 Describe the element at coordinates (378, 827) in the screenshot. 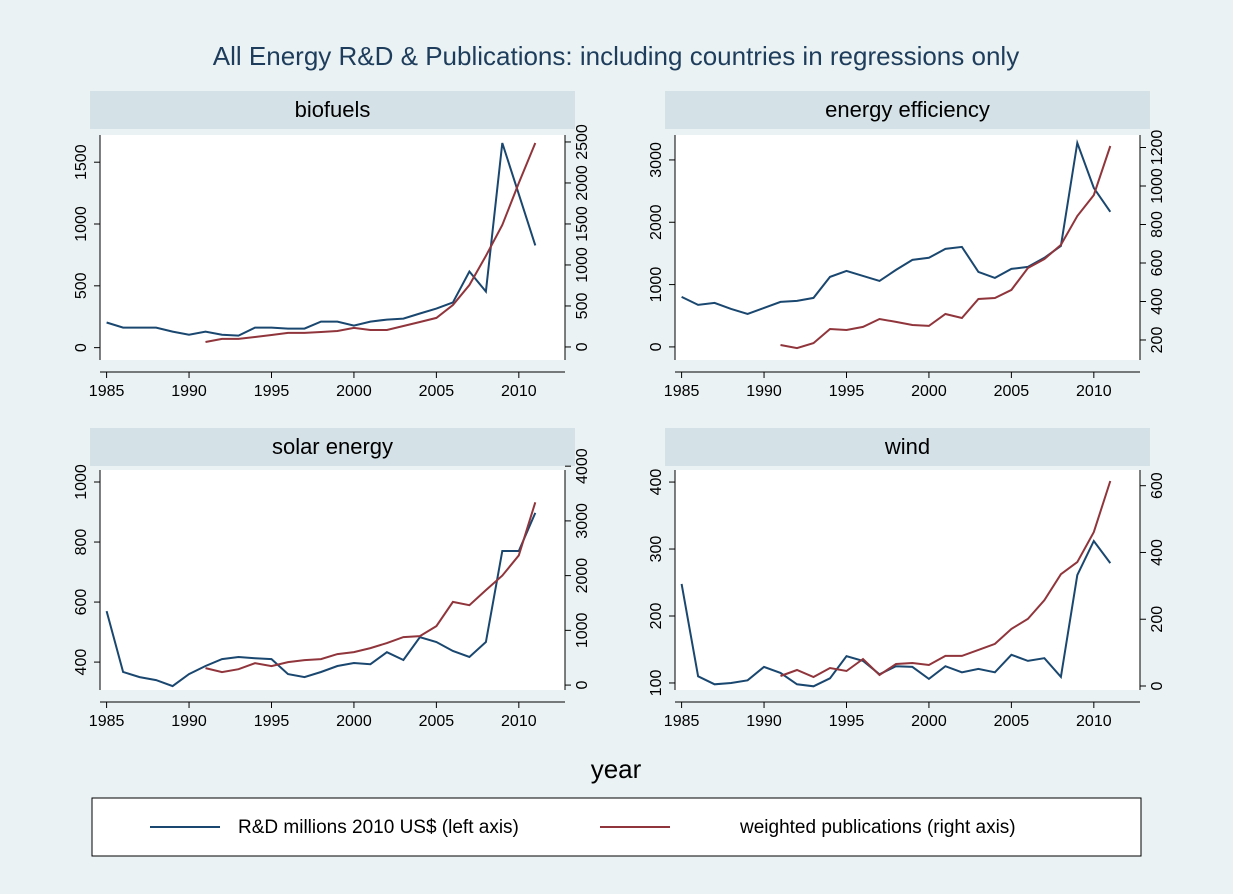

I see `legend-label: R&D millions 2010 US$ (left axis)` at that location.